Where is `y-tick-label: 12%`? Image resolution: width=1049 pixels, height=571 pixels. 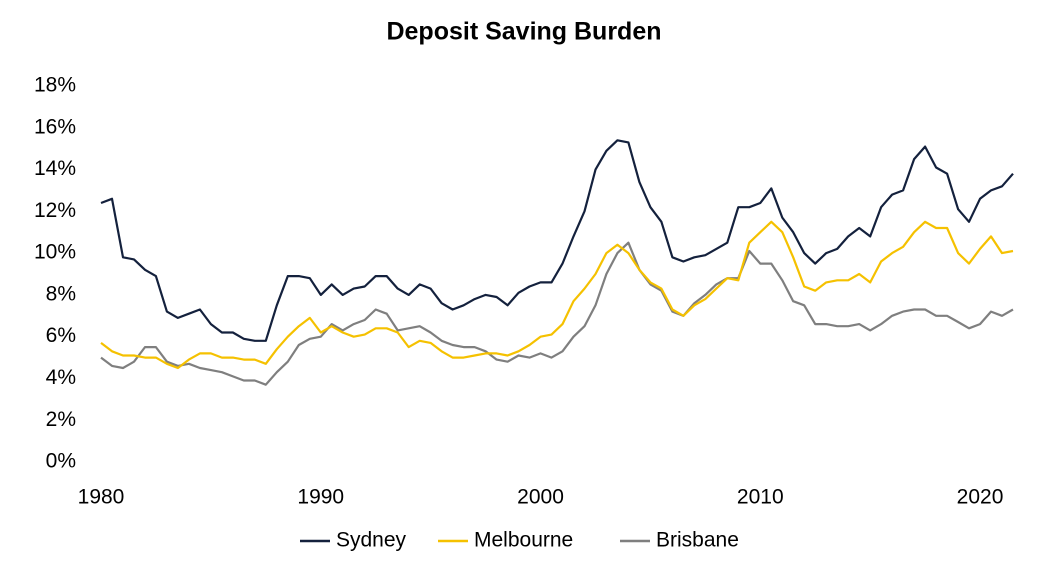 y-tick-label: 12% is located at coordinates (55, 210).